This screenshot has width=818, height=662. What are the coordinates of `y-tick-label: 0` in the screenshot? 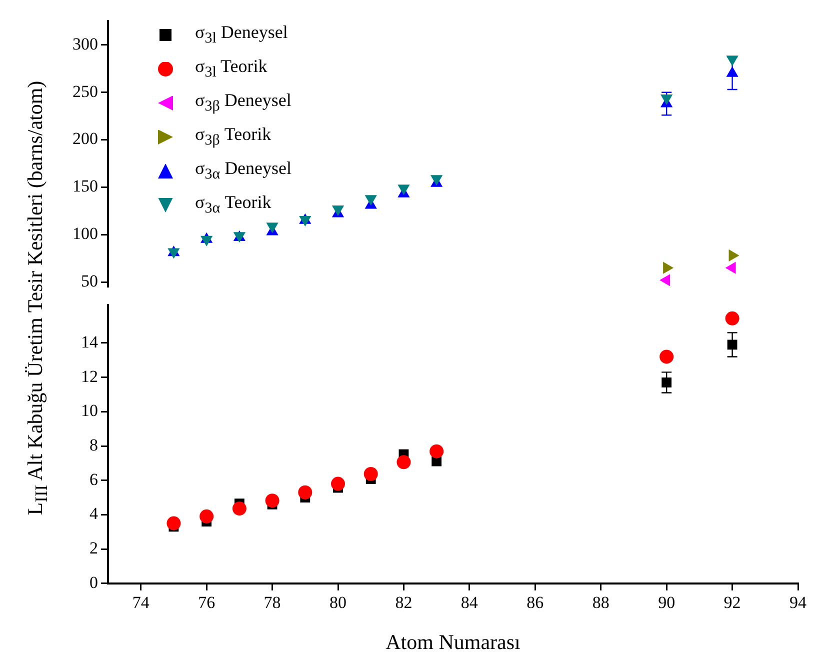 It's located at (94, 582).